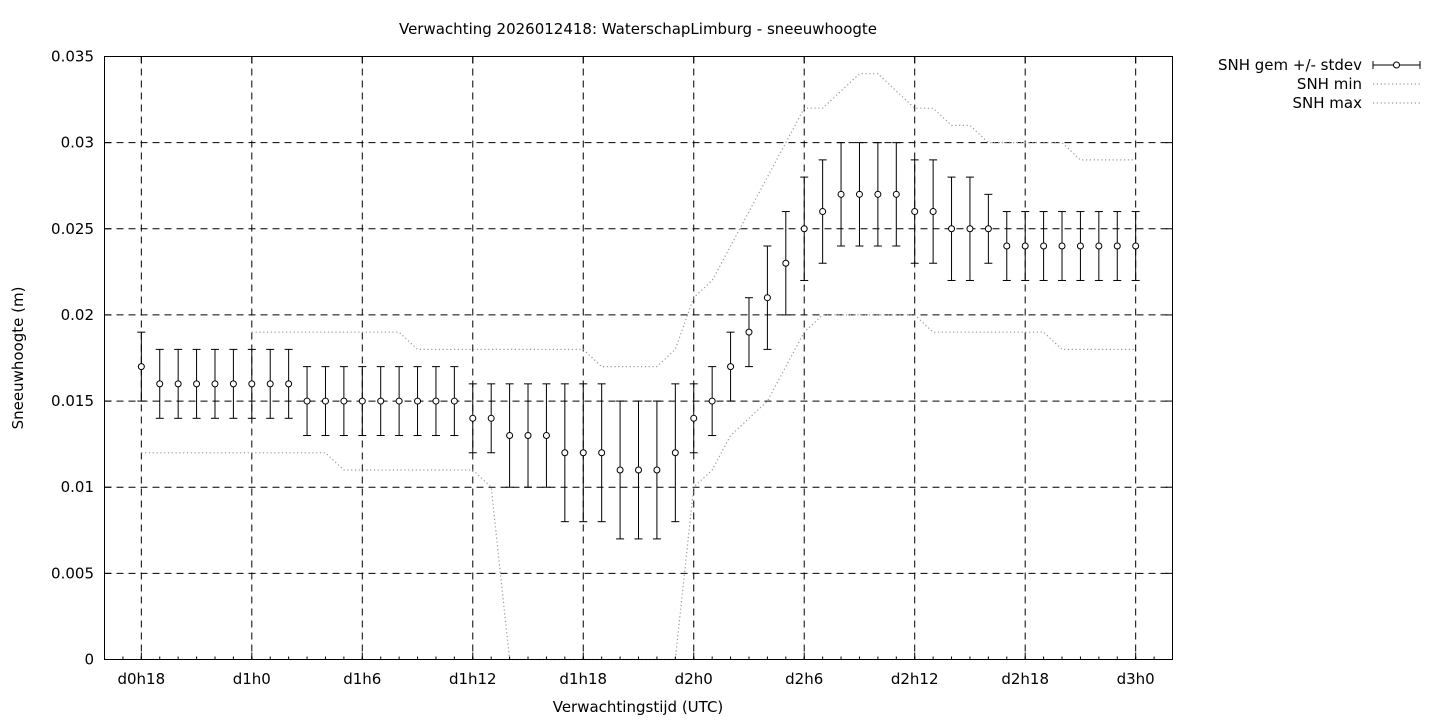  I want to click on x-tick-label: d2h0, so click(694, 679).